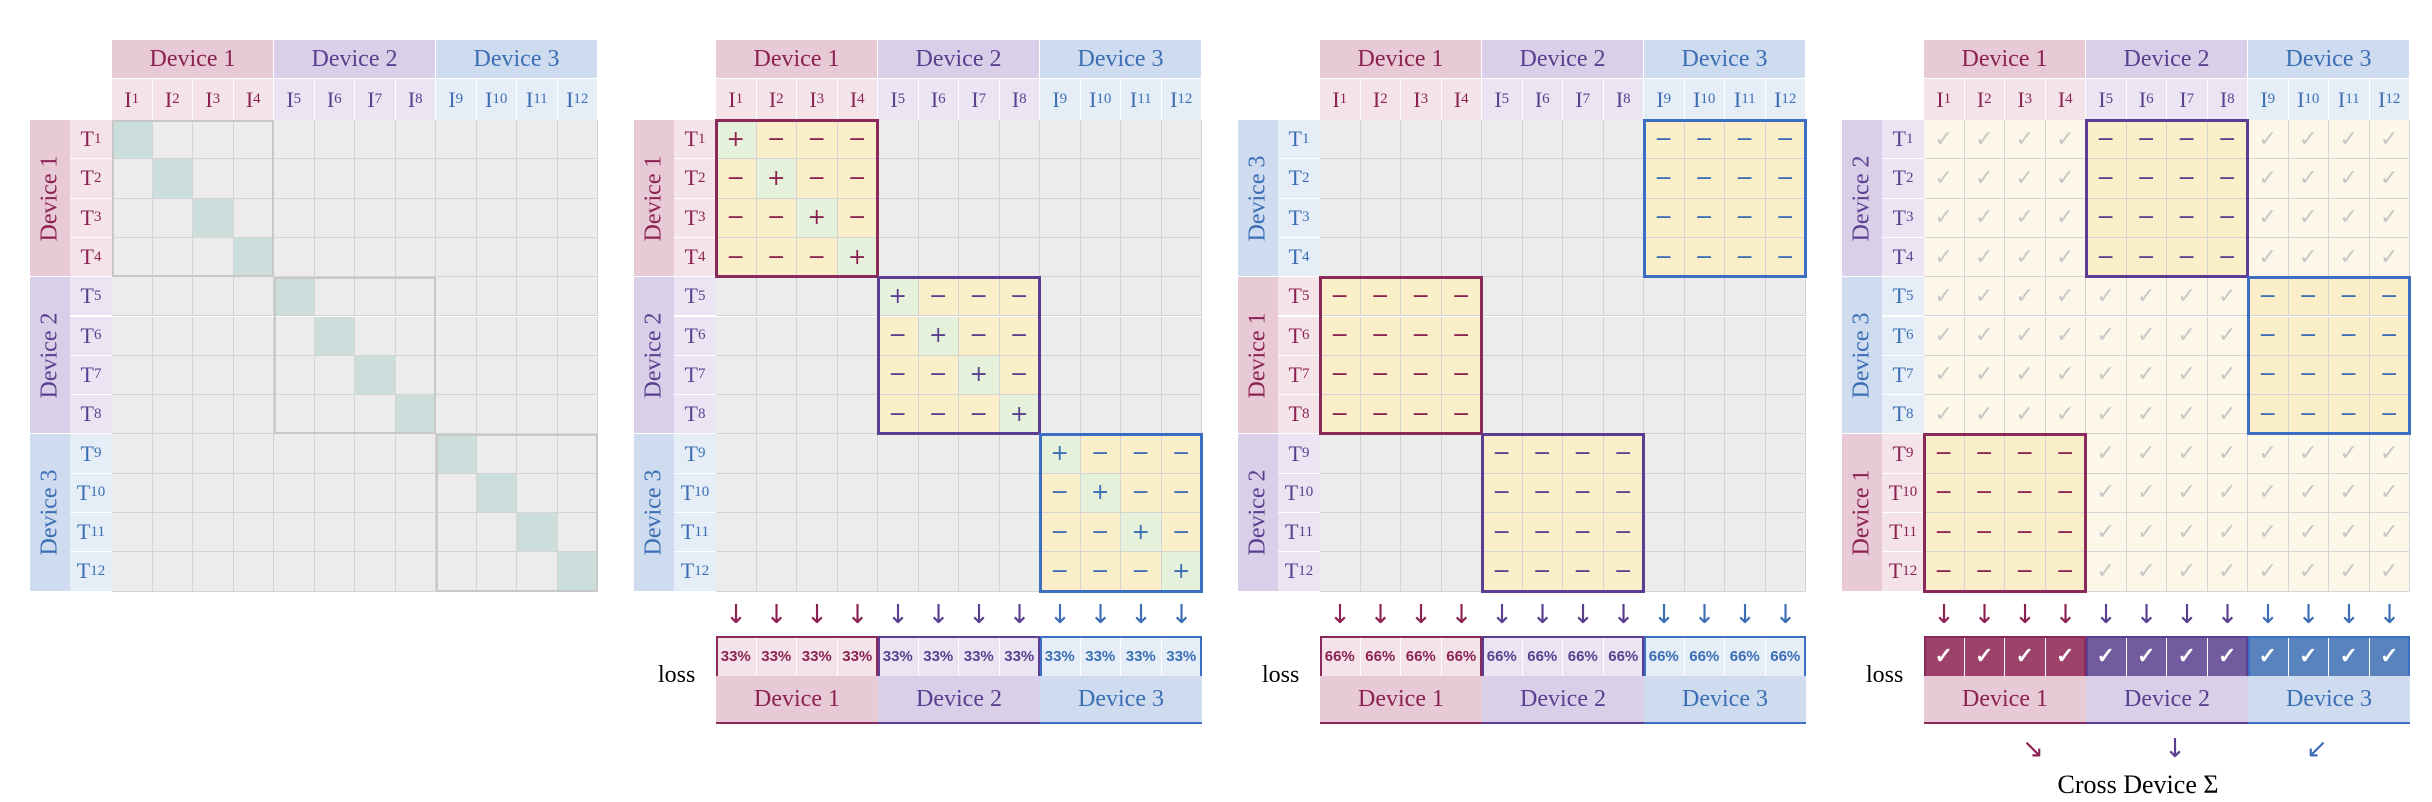  I want to click on column-device-header: Device 1, so click(797, 59).